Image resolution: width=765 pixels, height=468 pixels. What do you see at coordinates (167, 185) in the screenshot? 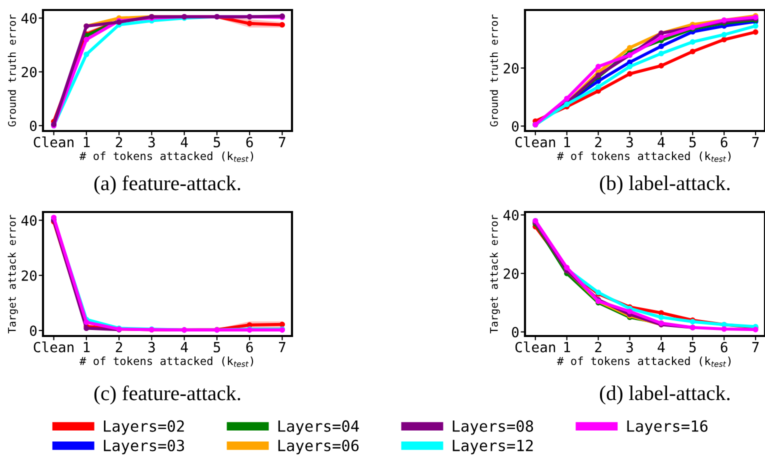
I see `text: (a) feature-attack.` at bounding box center [167, 185].